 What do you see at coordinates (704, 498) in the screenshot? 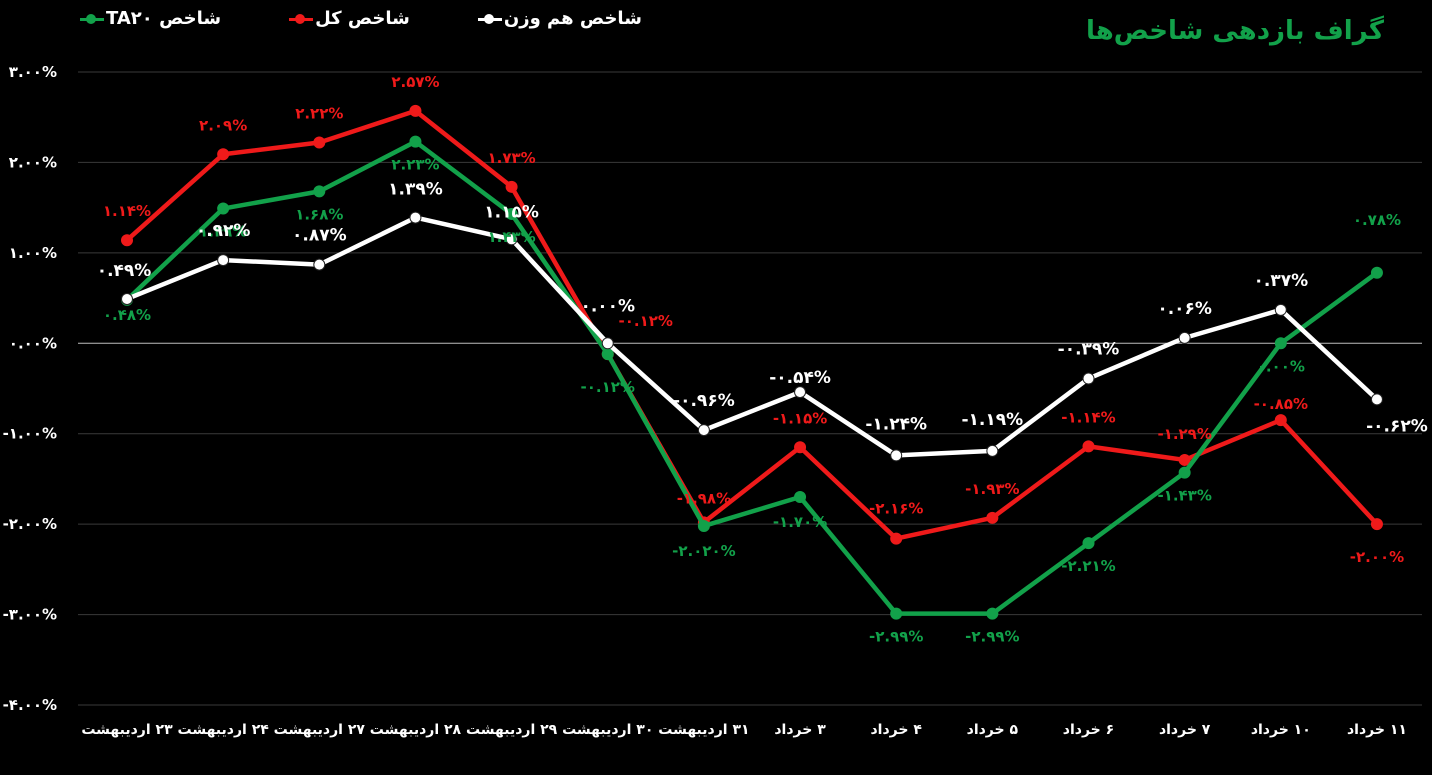
I see `data-label: -۱.۹۸%` at bounding box center [704, 498].